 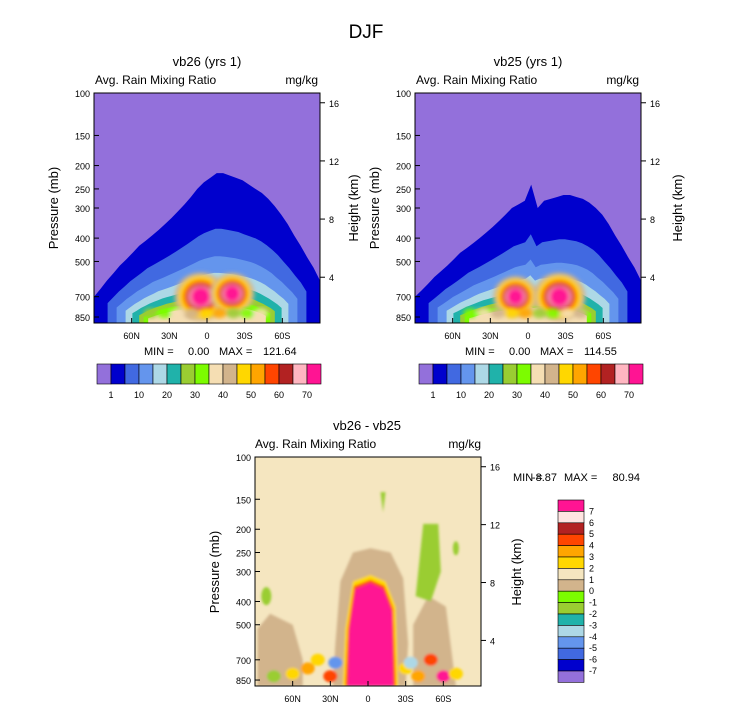 I want to click on panel-vb25-max-value: 114.55, so click(x=600, y=352).